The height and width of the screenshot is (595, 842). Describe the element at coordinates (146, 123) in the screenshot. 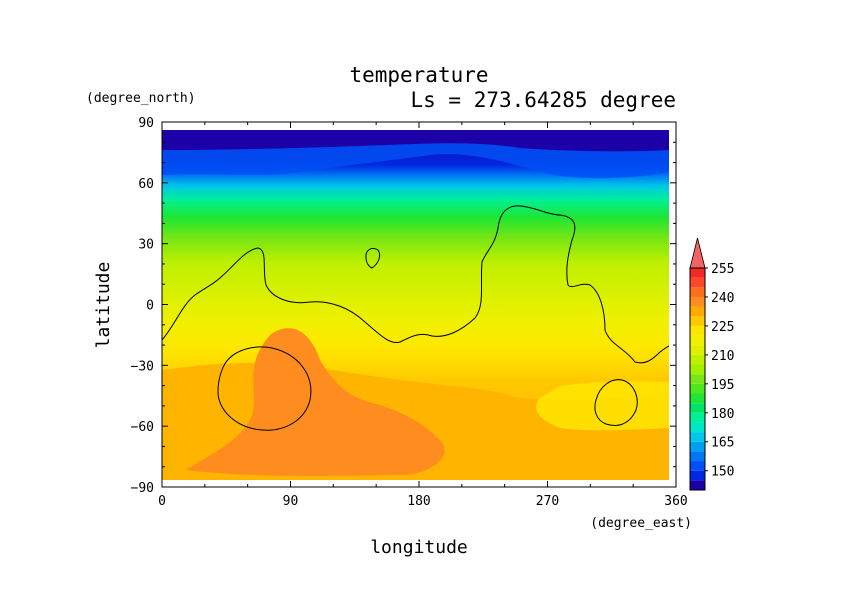

I see `y-tick-label: 90` at that location.